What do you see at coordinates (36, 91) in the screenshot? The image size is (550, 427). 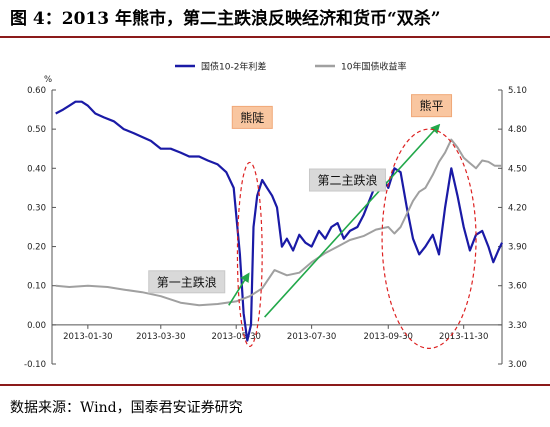 I see `left-tick-label: 0.60` at bounding box center [36, 91].